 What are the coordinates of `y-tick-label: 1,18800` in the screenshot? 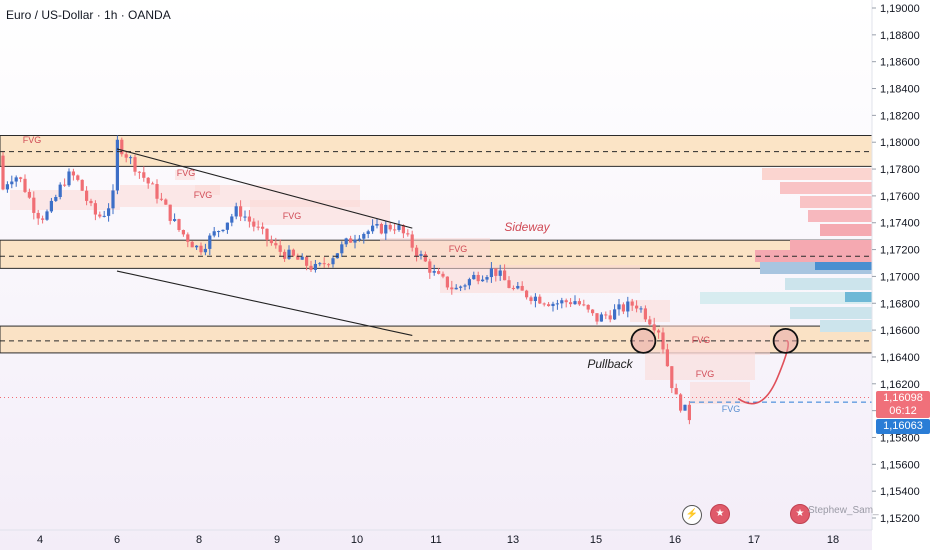 It's located at (900, 36).